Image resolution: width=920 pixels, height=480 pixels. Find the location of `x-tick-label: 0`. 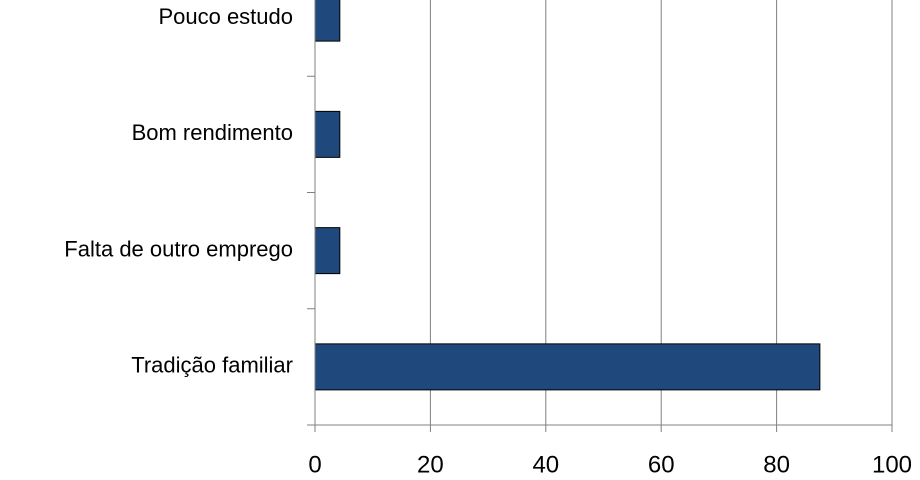

x-tick-label: 0 is located at coordinates (314, 464).